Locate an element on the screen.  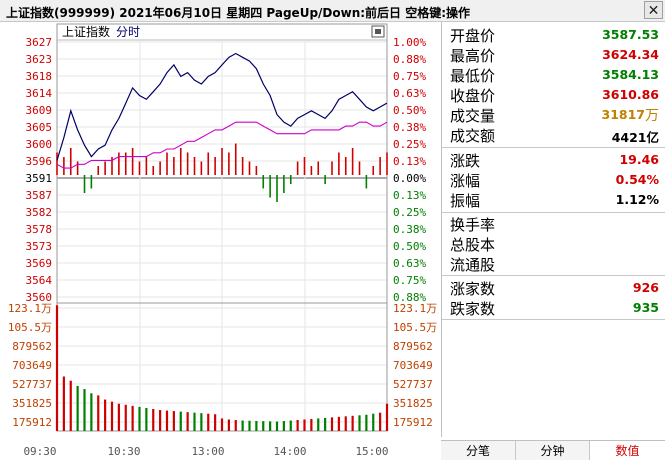
price-tick-label: 3623 is located at coordinates (39, 59).